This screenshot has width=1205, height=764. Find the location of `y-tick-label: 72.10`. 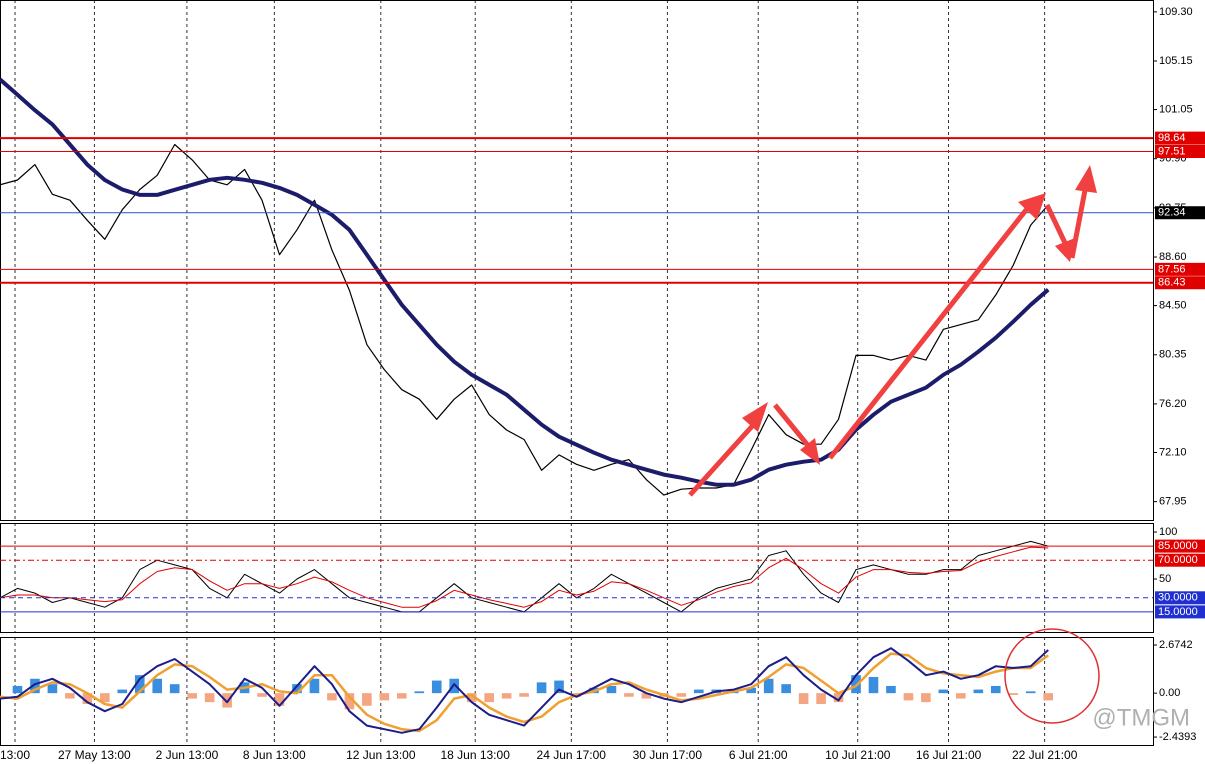

y-tick-label: 72.10 is located at coordinates (1173, 452).